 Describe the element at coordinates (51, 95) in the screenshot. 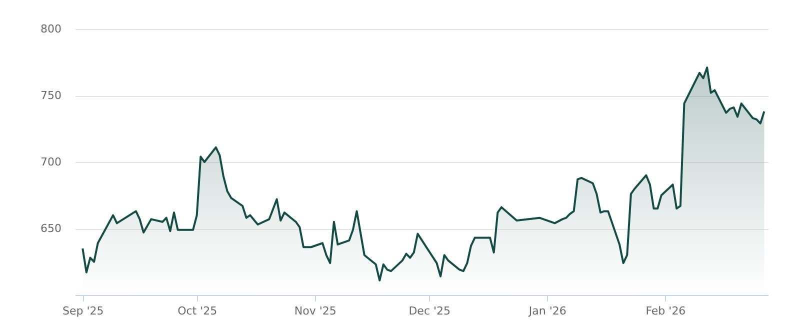

I see `y-tick-label: 750` at that location.